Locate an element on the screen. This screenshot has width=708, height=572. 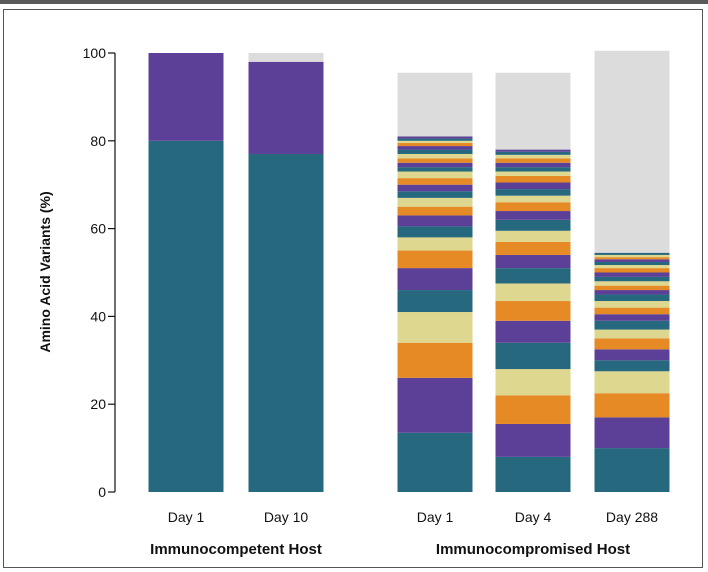
group-label: Immunocompetent Host is located at coordinates (236, 549).